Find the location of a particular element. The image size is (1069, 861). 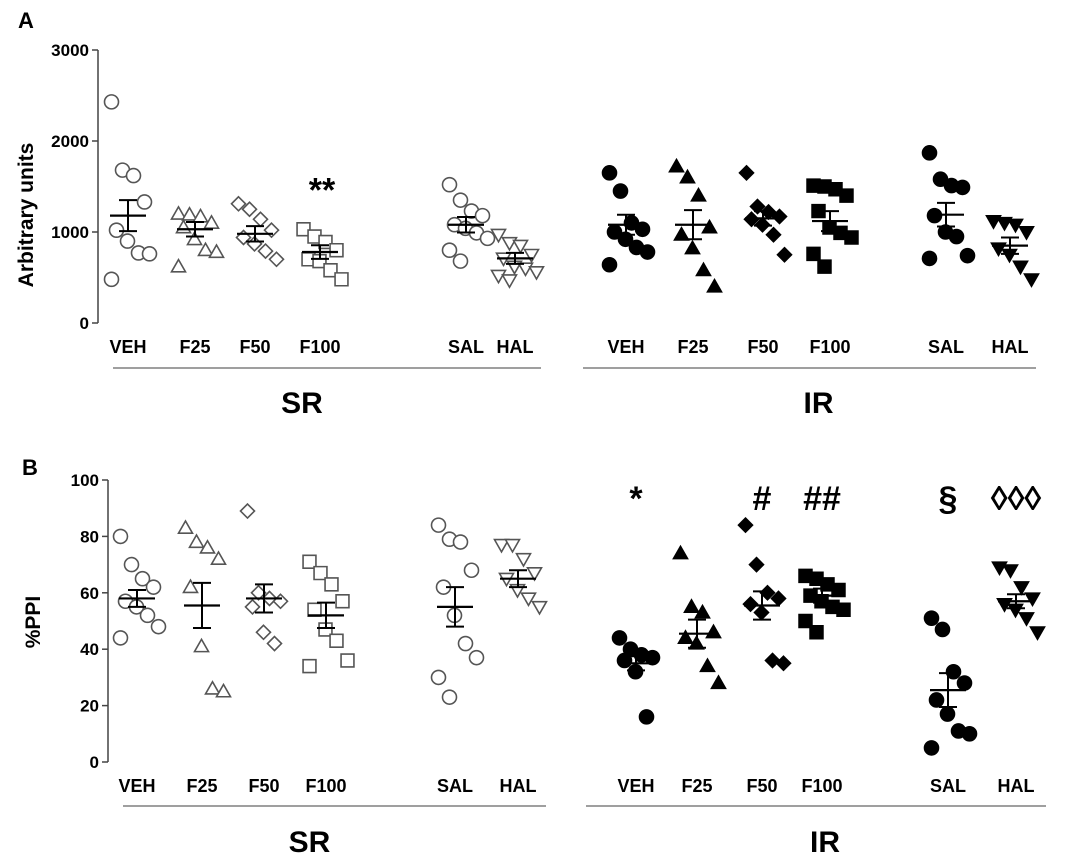

significance-annotation: * is located at coordinates (636, 499).